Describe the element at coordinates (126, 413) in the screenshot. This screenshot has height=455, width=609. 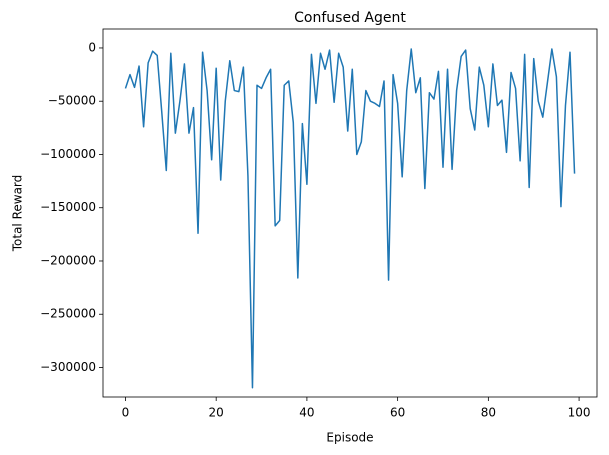
I see `x-tick-label: 0` at that location.